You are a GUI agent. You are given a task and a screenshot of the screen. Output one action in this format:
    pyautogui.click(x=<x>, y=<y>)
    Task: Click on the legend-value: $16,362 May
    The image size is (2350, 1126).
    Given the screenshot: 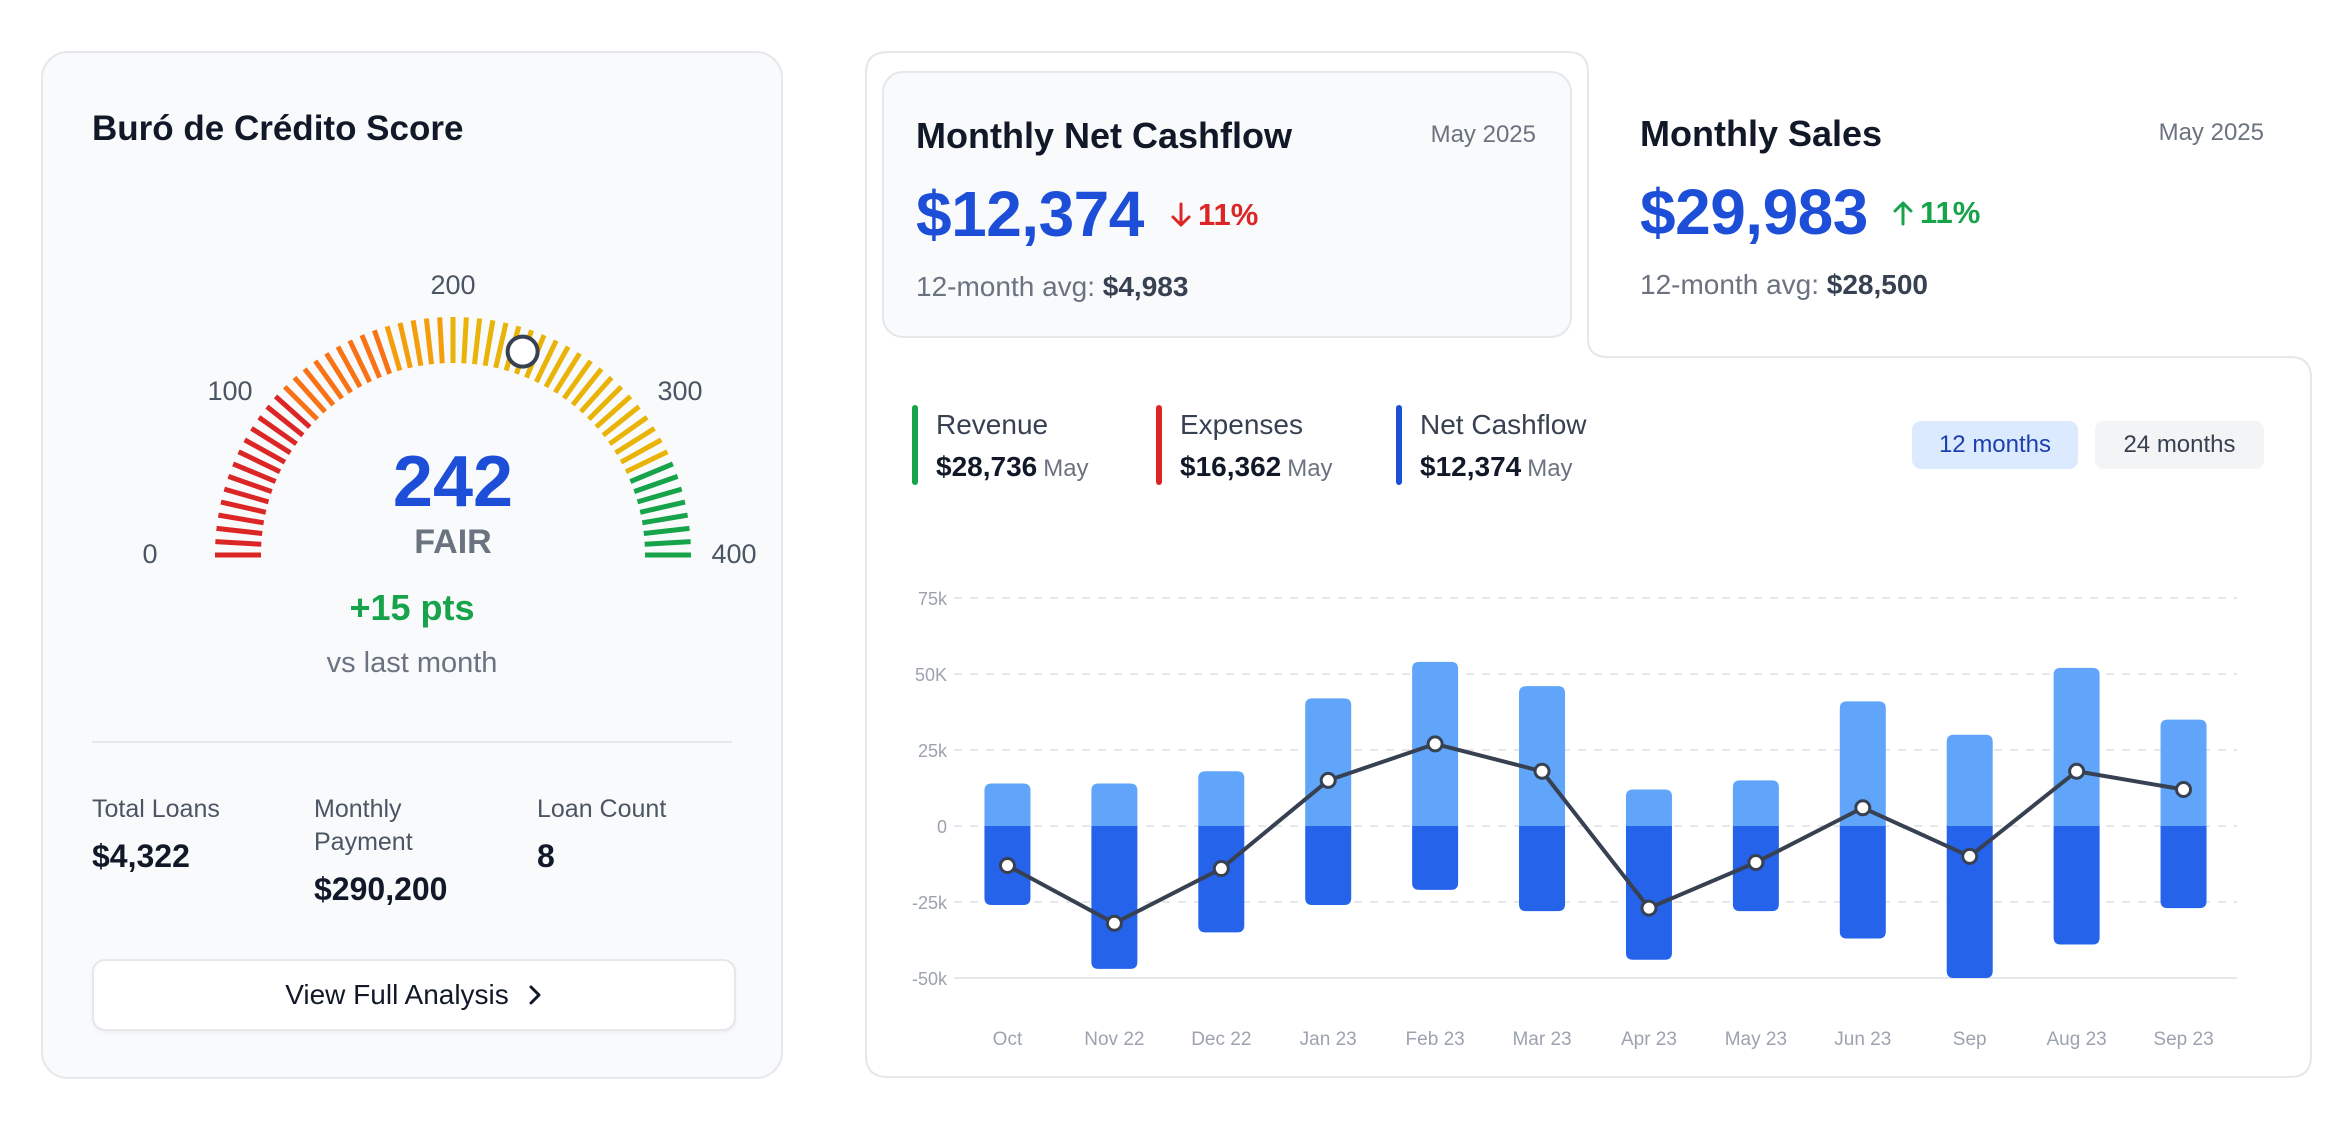 What is the action you would take?
    pyautogui.click(x=1256, y=467)
    